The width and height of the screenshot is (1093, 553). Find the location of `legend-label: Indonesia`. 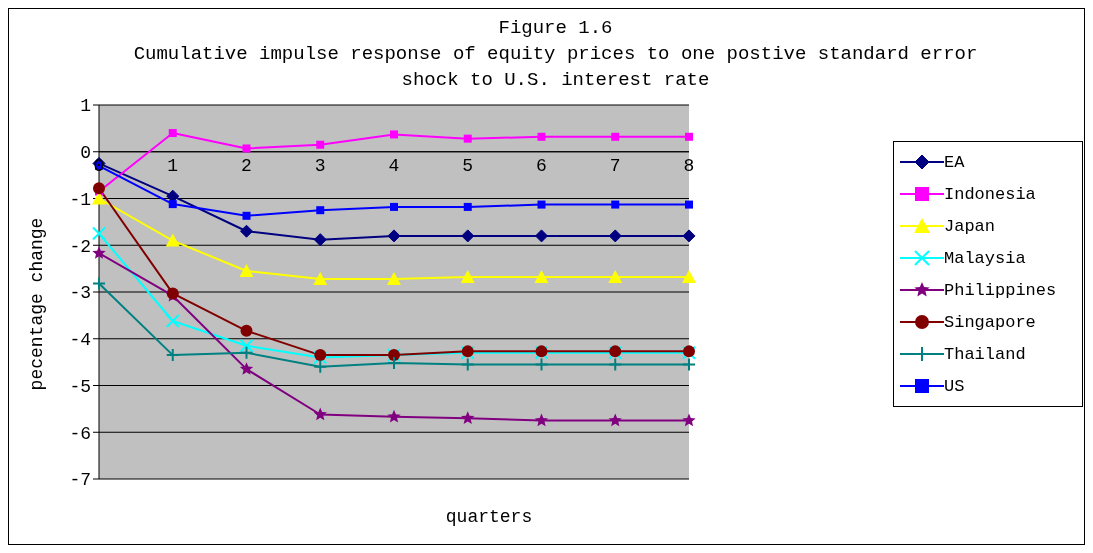

legend-label: Indonesia is located at coordinates (990, 194).